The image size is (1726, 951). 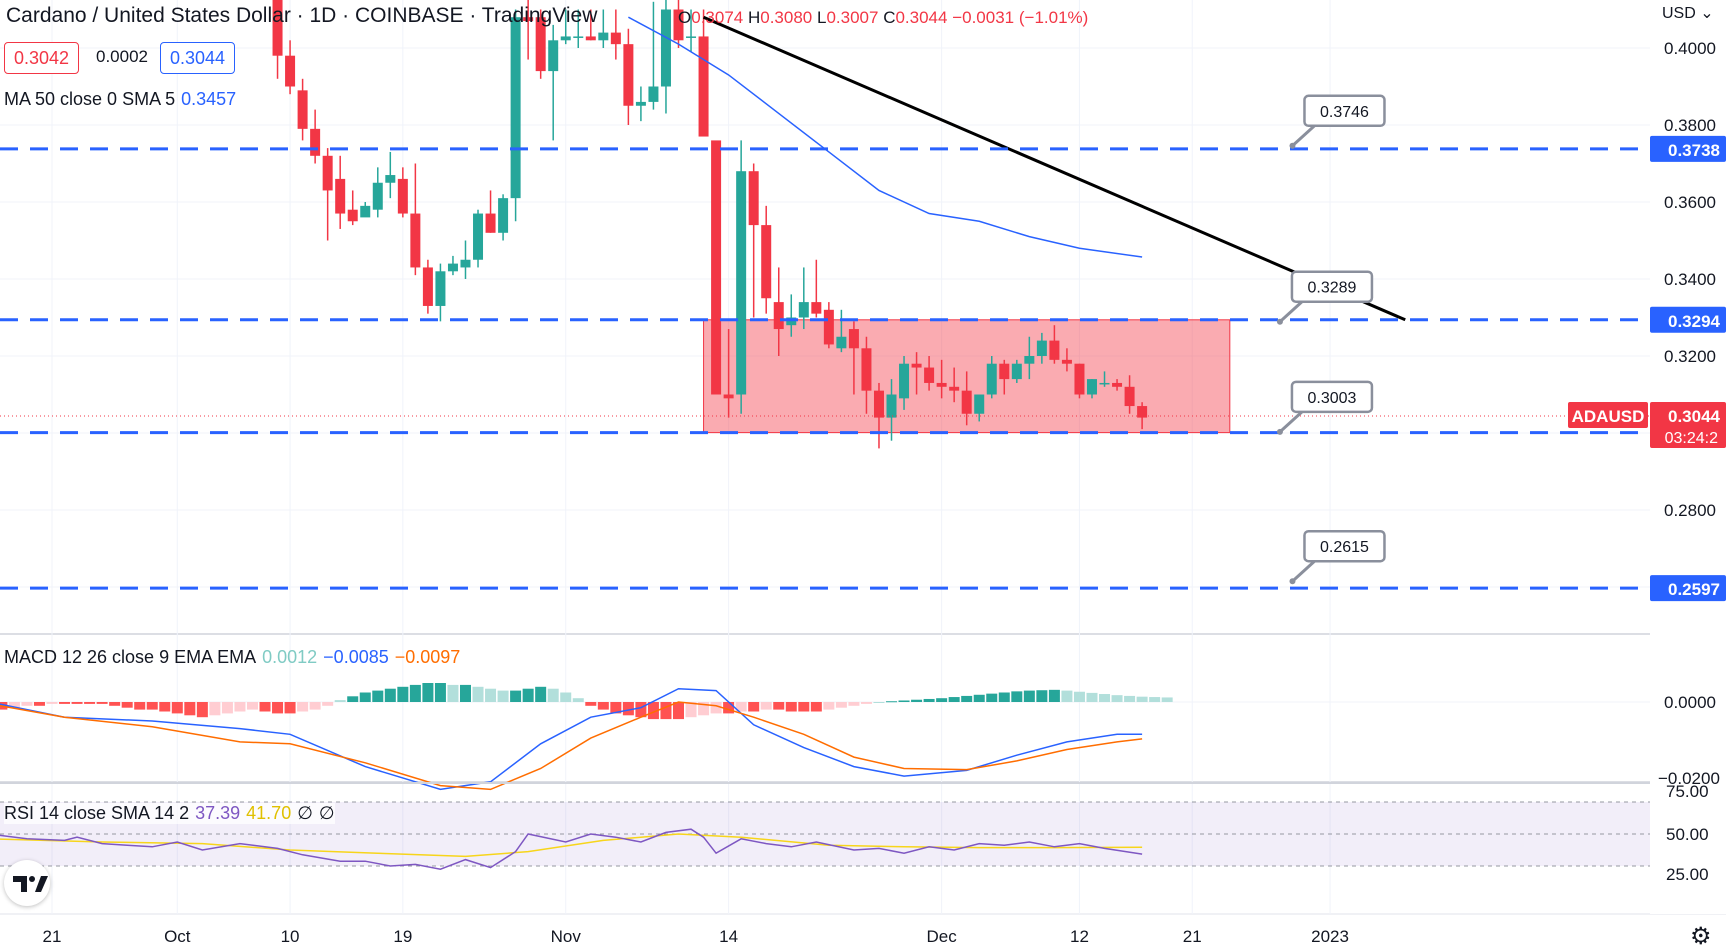 I want to click on level-price-tag-label: 0.2597, so click(x=1694, y=589).